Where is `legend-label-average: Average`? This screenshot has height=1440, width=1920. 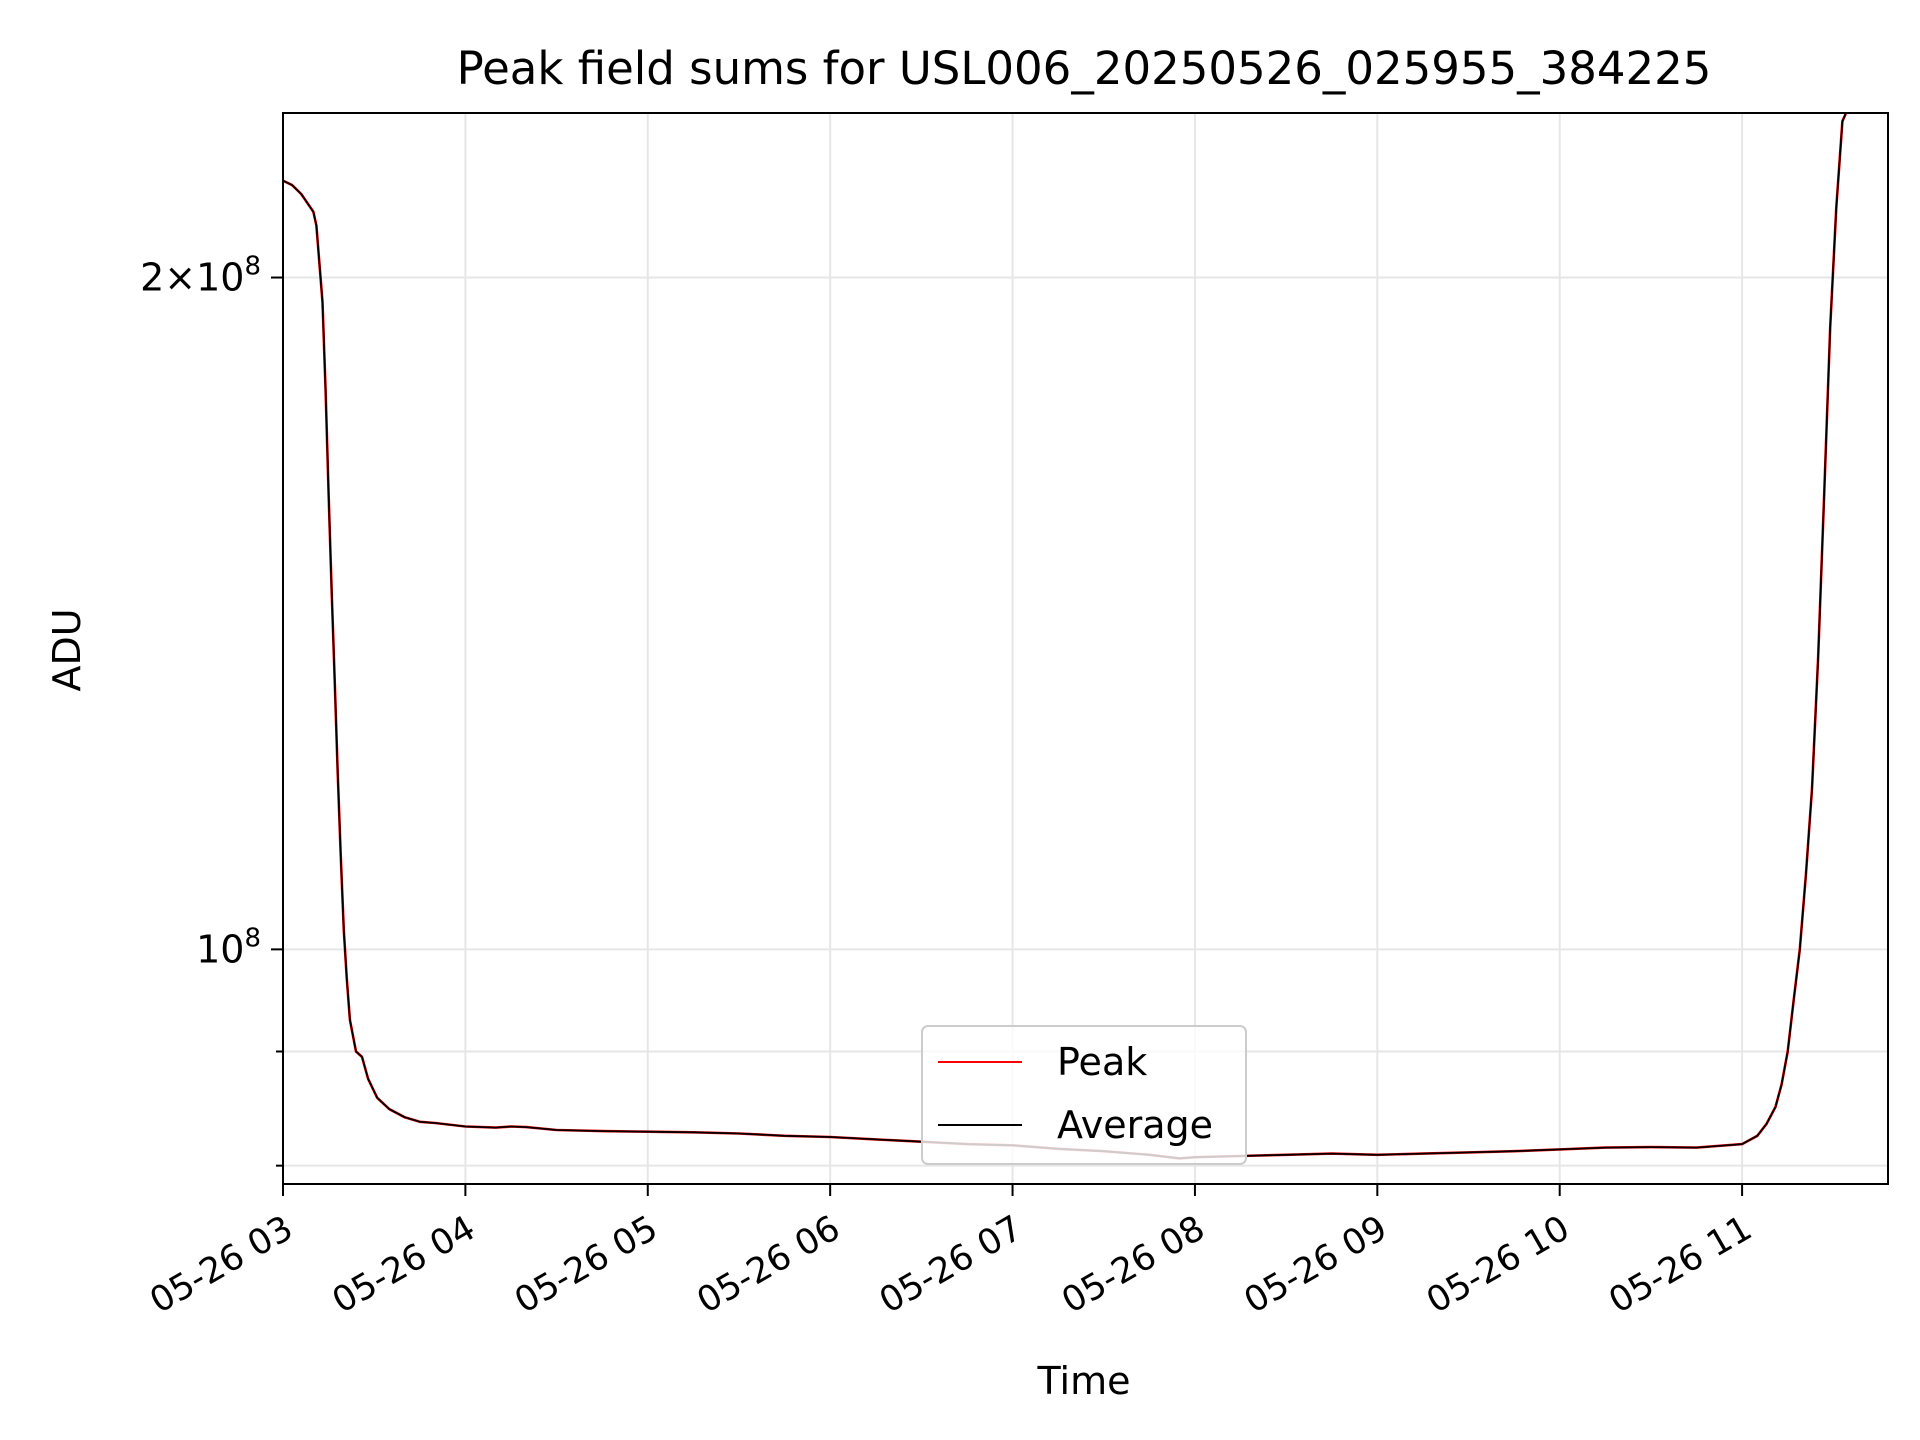 legend-label-average: Average is located at coordinates (1135, 1125).